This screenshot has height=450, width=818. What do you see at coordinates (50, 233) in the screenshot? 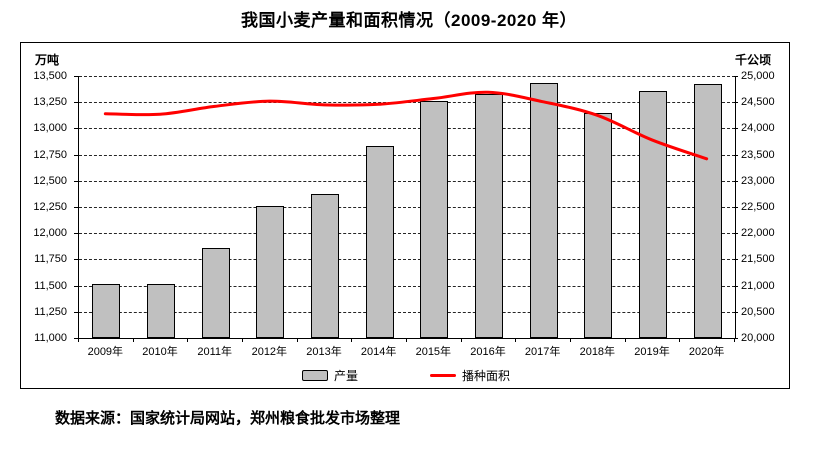
I see `left-axis-tick-label: 12,000` at bounding box center [50, 233].